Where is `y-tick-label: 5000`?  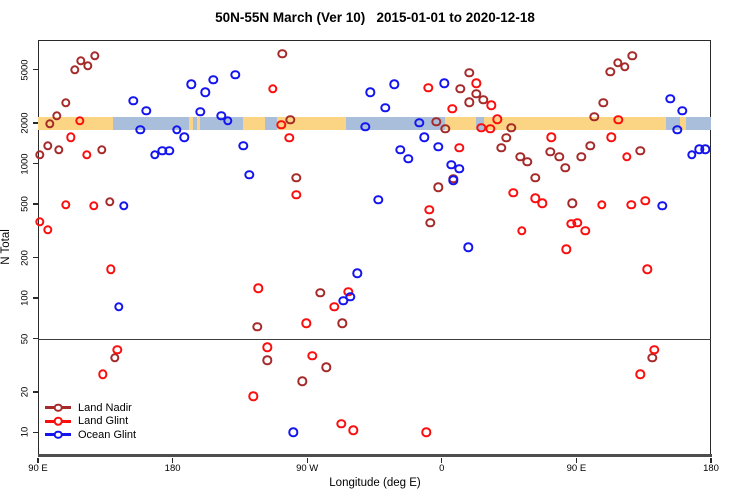
y-tick-label: 5000 is located at coordinates (25, 70).